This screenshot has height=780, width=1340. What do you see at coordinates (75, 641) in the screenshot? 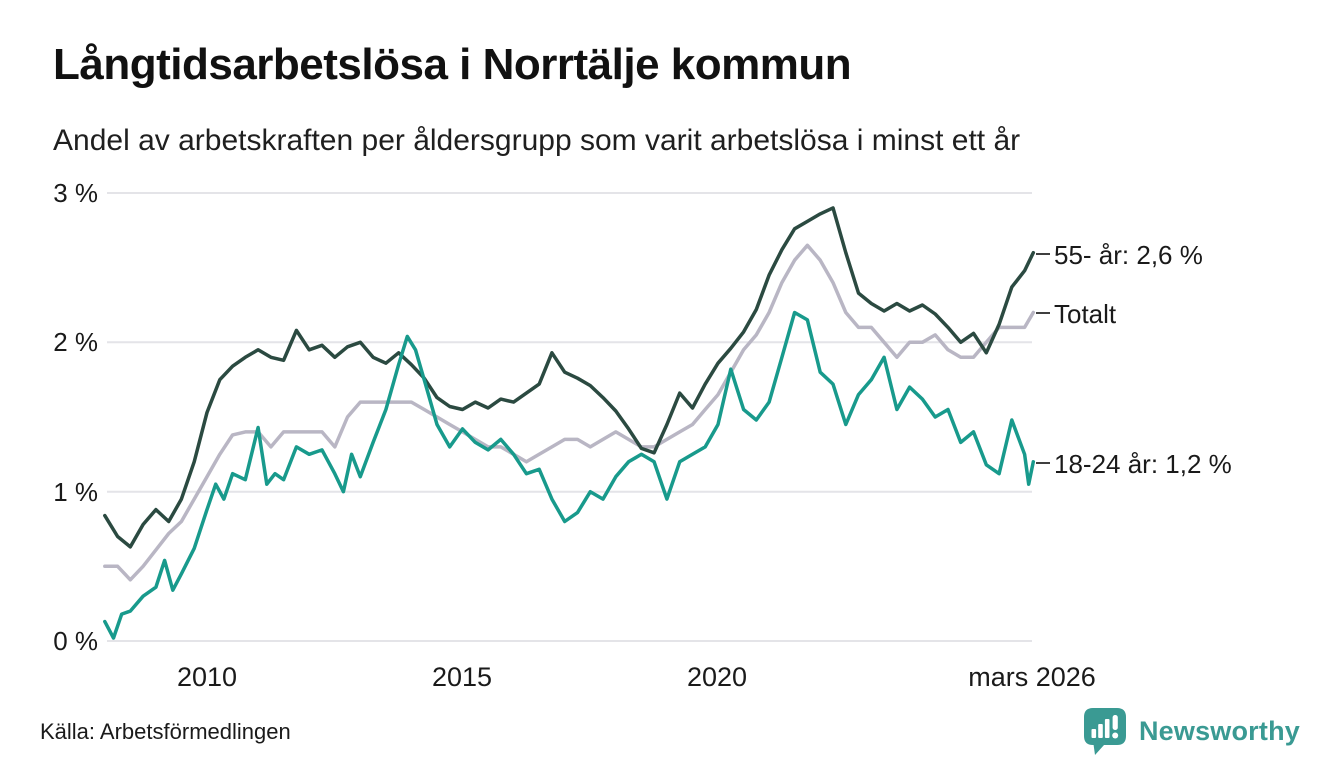
I see `y-tick-0pct: 0 %` at bounding box center [75, 641].